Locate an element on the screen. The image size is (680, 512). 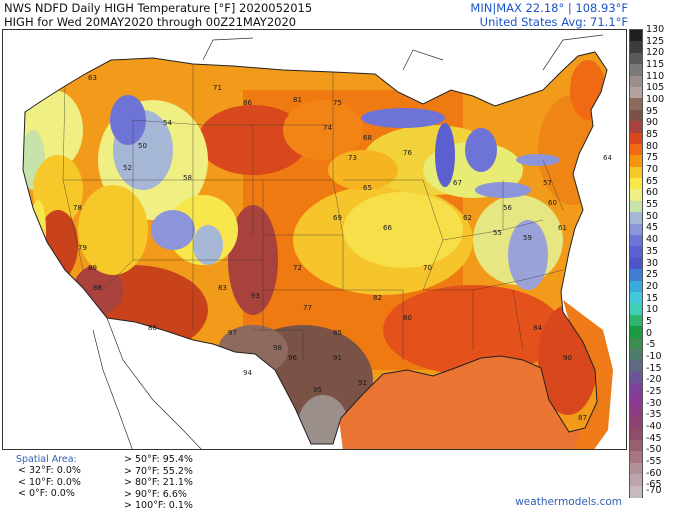
temp-label: 78 is located at coordinates (77, 208).